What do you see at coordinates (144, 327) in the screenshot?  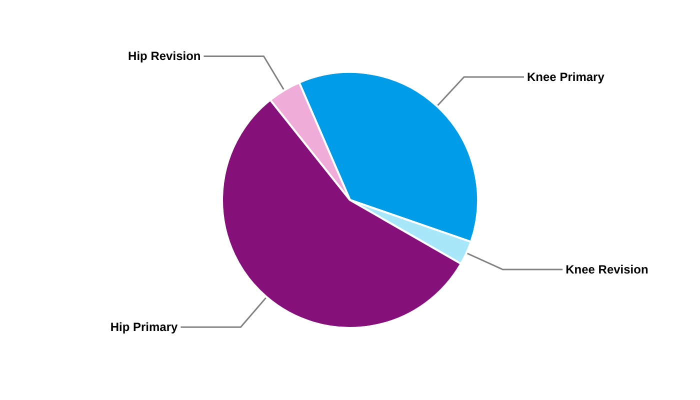 I see `slice-label: Hip Primary` at bounding box center [144, 327].